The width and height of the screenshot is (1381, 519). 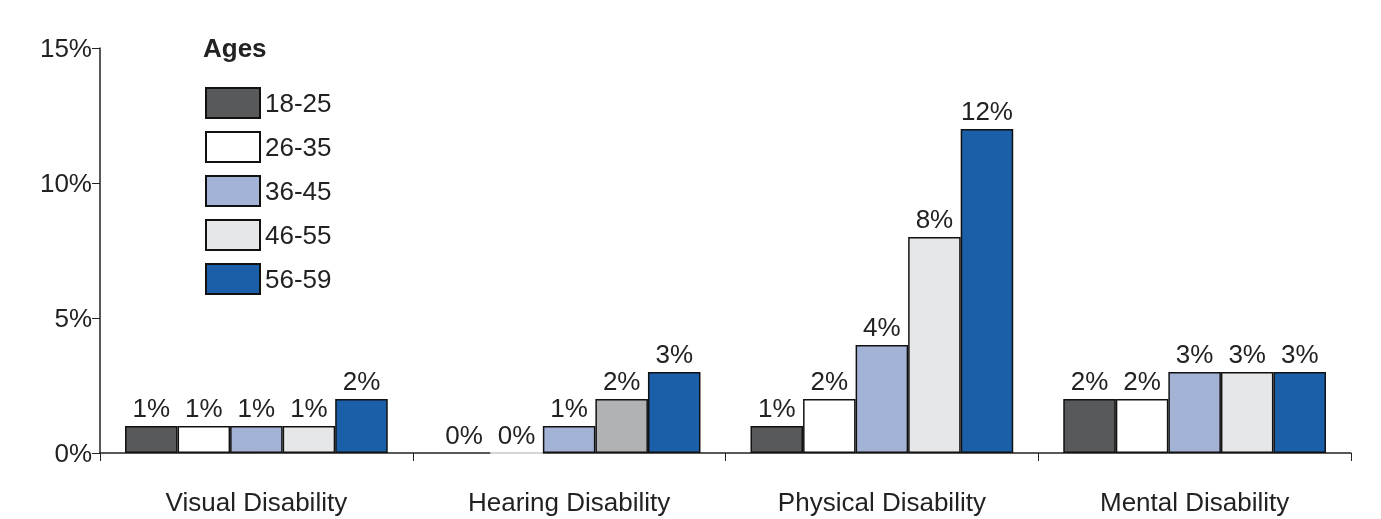 What do you see at coordinates (256, 502) in the screenshot?
I see `x-tick-label: Visual Disability` at bounding box center [256, 502].